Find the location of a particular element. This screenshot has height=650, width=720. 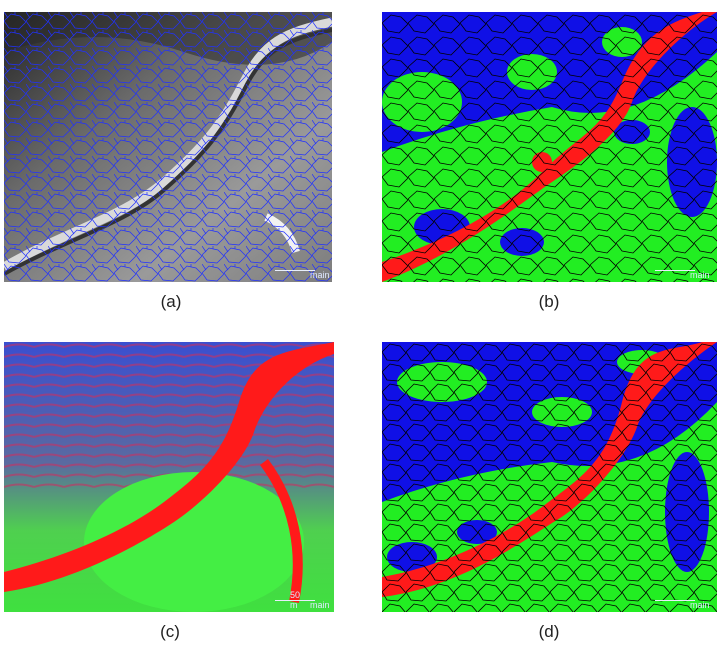

caption-a: (a) is located at coordinates (171, 301).